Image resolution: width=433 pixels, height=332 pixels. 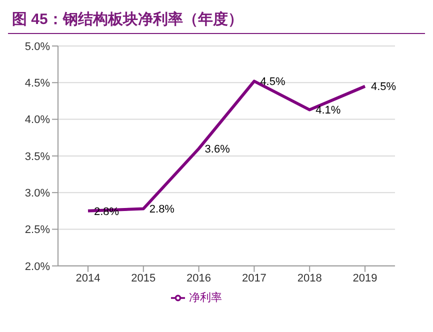 I want to click on y-tick-label: 5.0%, so click(x=37, y=46).